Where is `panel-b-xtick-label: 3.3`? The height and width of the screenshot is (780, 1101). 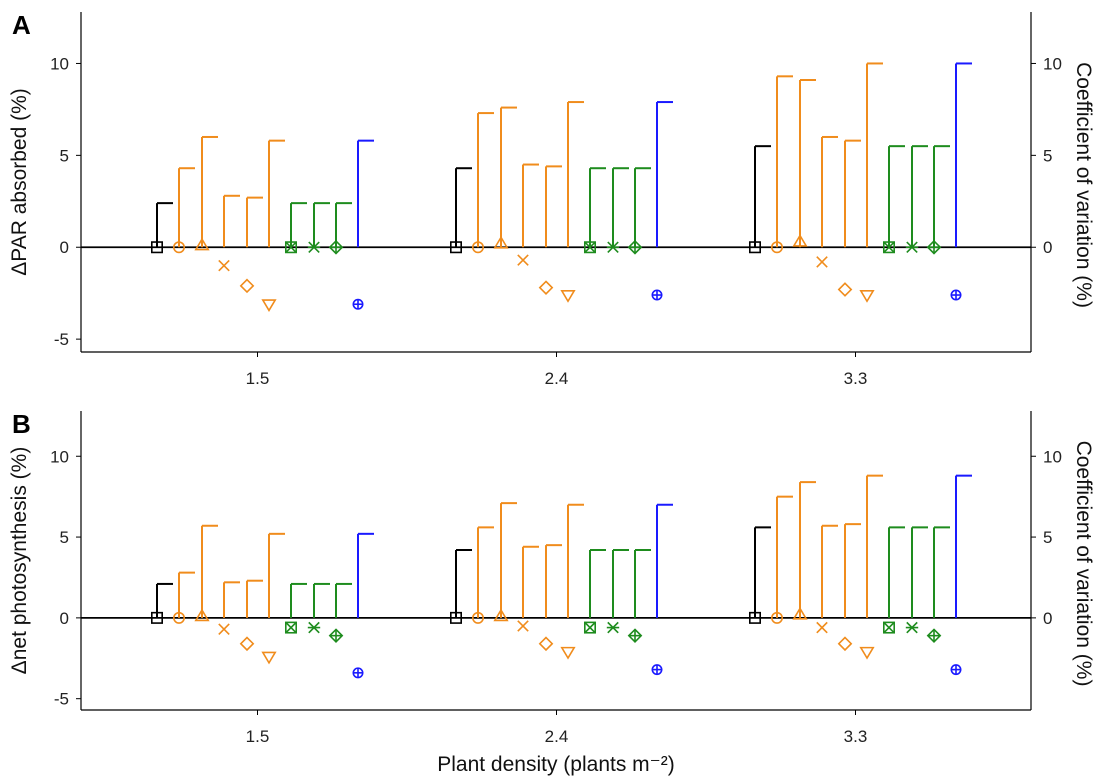
panel-b-xtick-label: 3.3 is located at coordinates (856, 736).